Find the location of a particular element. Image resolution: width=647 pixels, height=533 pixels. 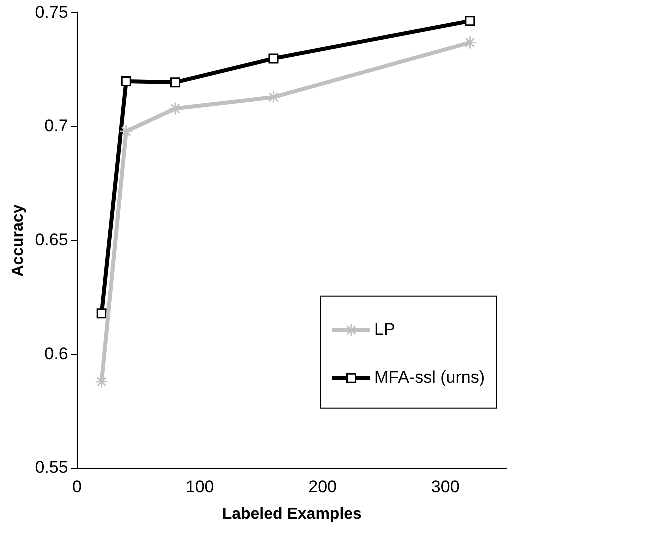

x-axis-title: Labeled Examples is located at coordinates (292, 514).